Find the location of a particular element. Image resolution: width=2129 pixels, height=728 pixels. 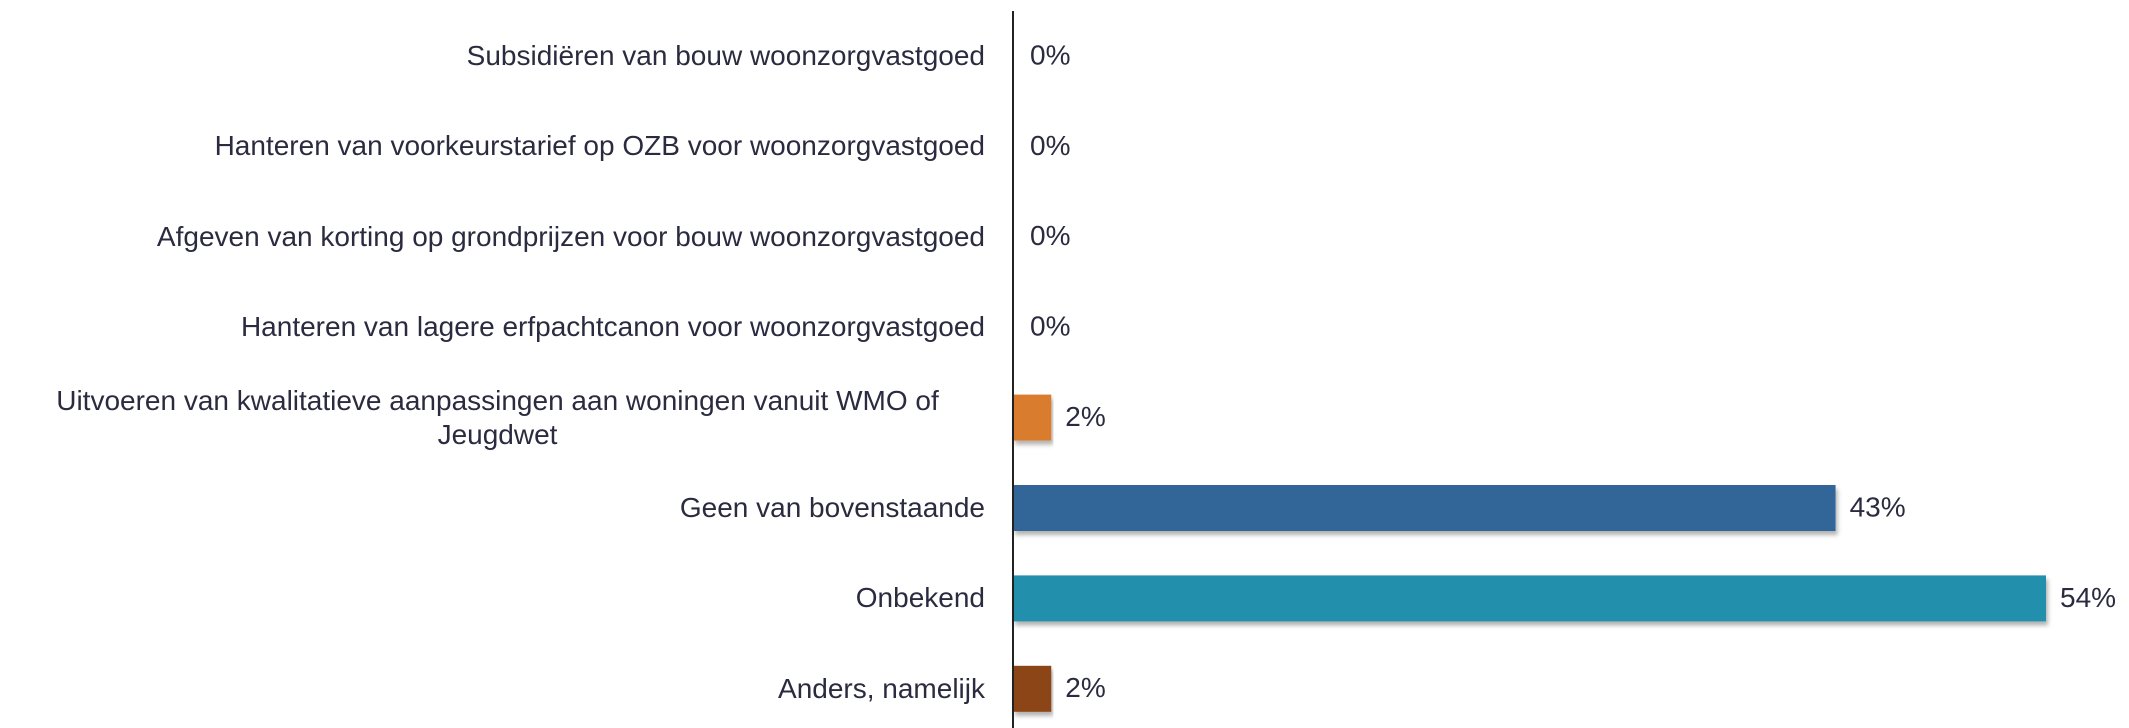

category-label: Onbekend is located at coordinates (920, 598).